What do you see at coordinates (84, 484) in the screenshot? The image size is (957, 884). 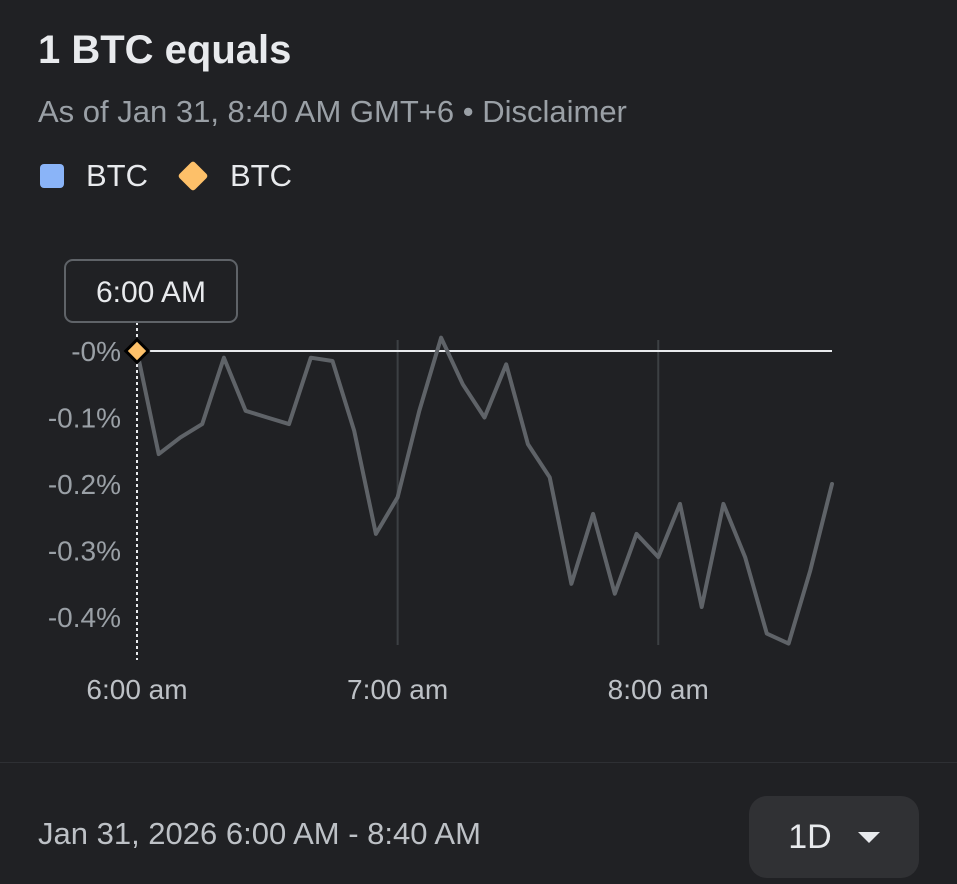 I see `y-tick-label: -0.2%` at bounding box center [84, 484].